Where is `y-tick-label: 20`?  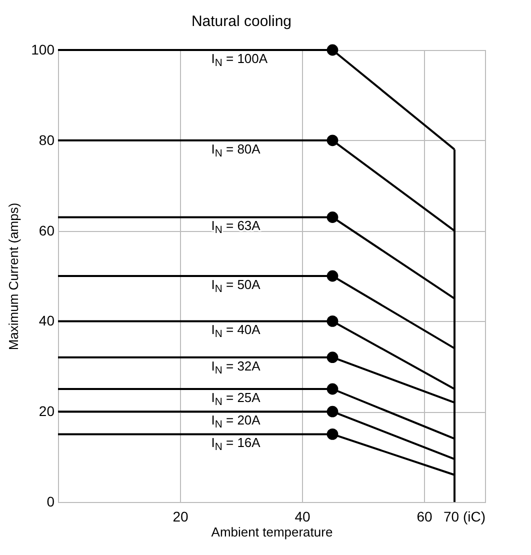
y-tick-label: 20 is located at coordinates (46, 411).